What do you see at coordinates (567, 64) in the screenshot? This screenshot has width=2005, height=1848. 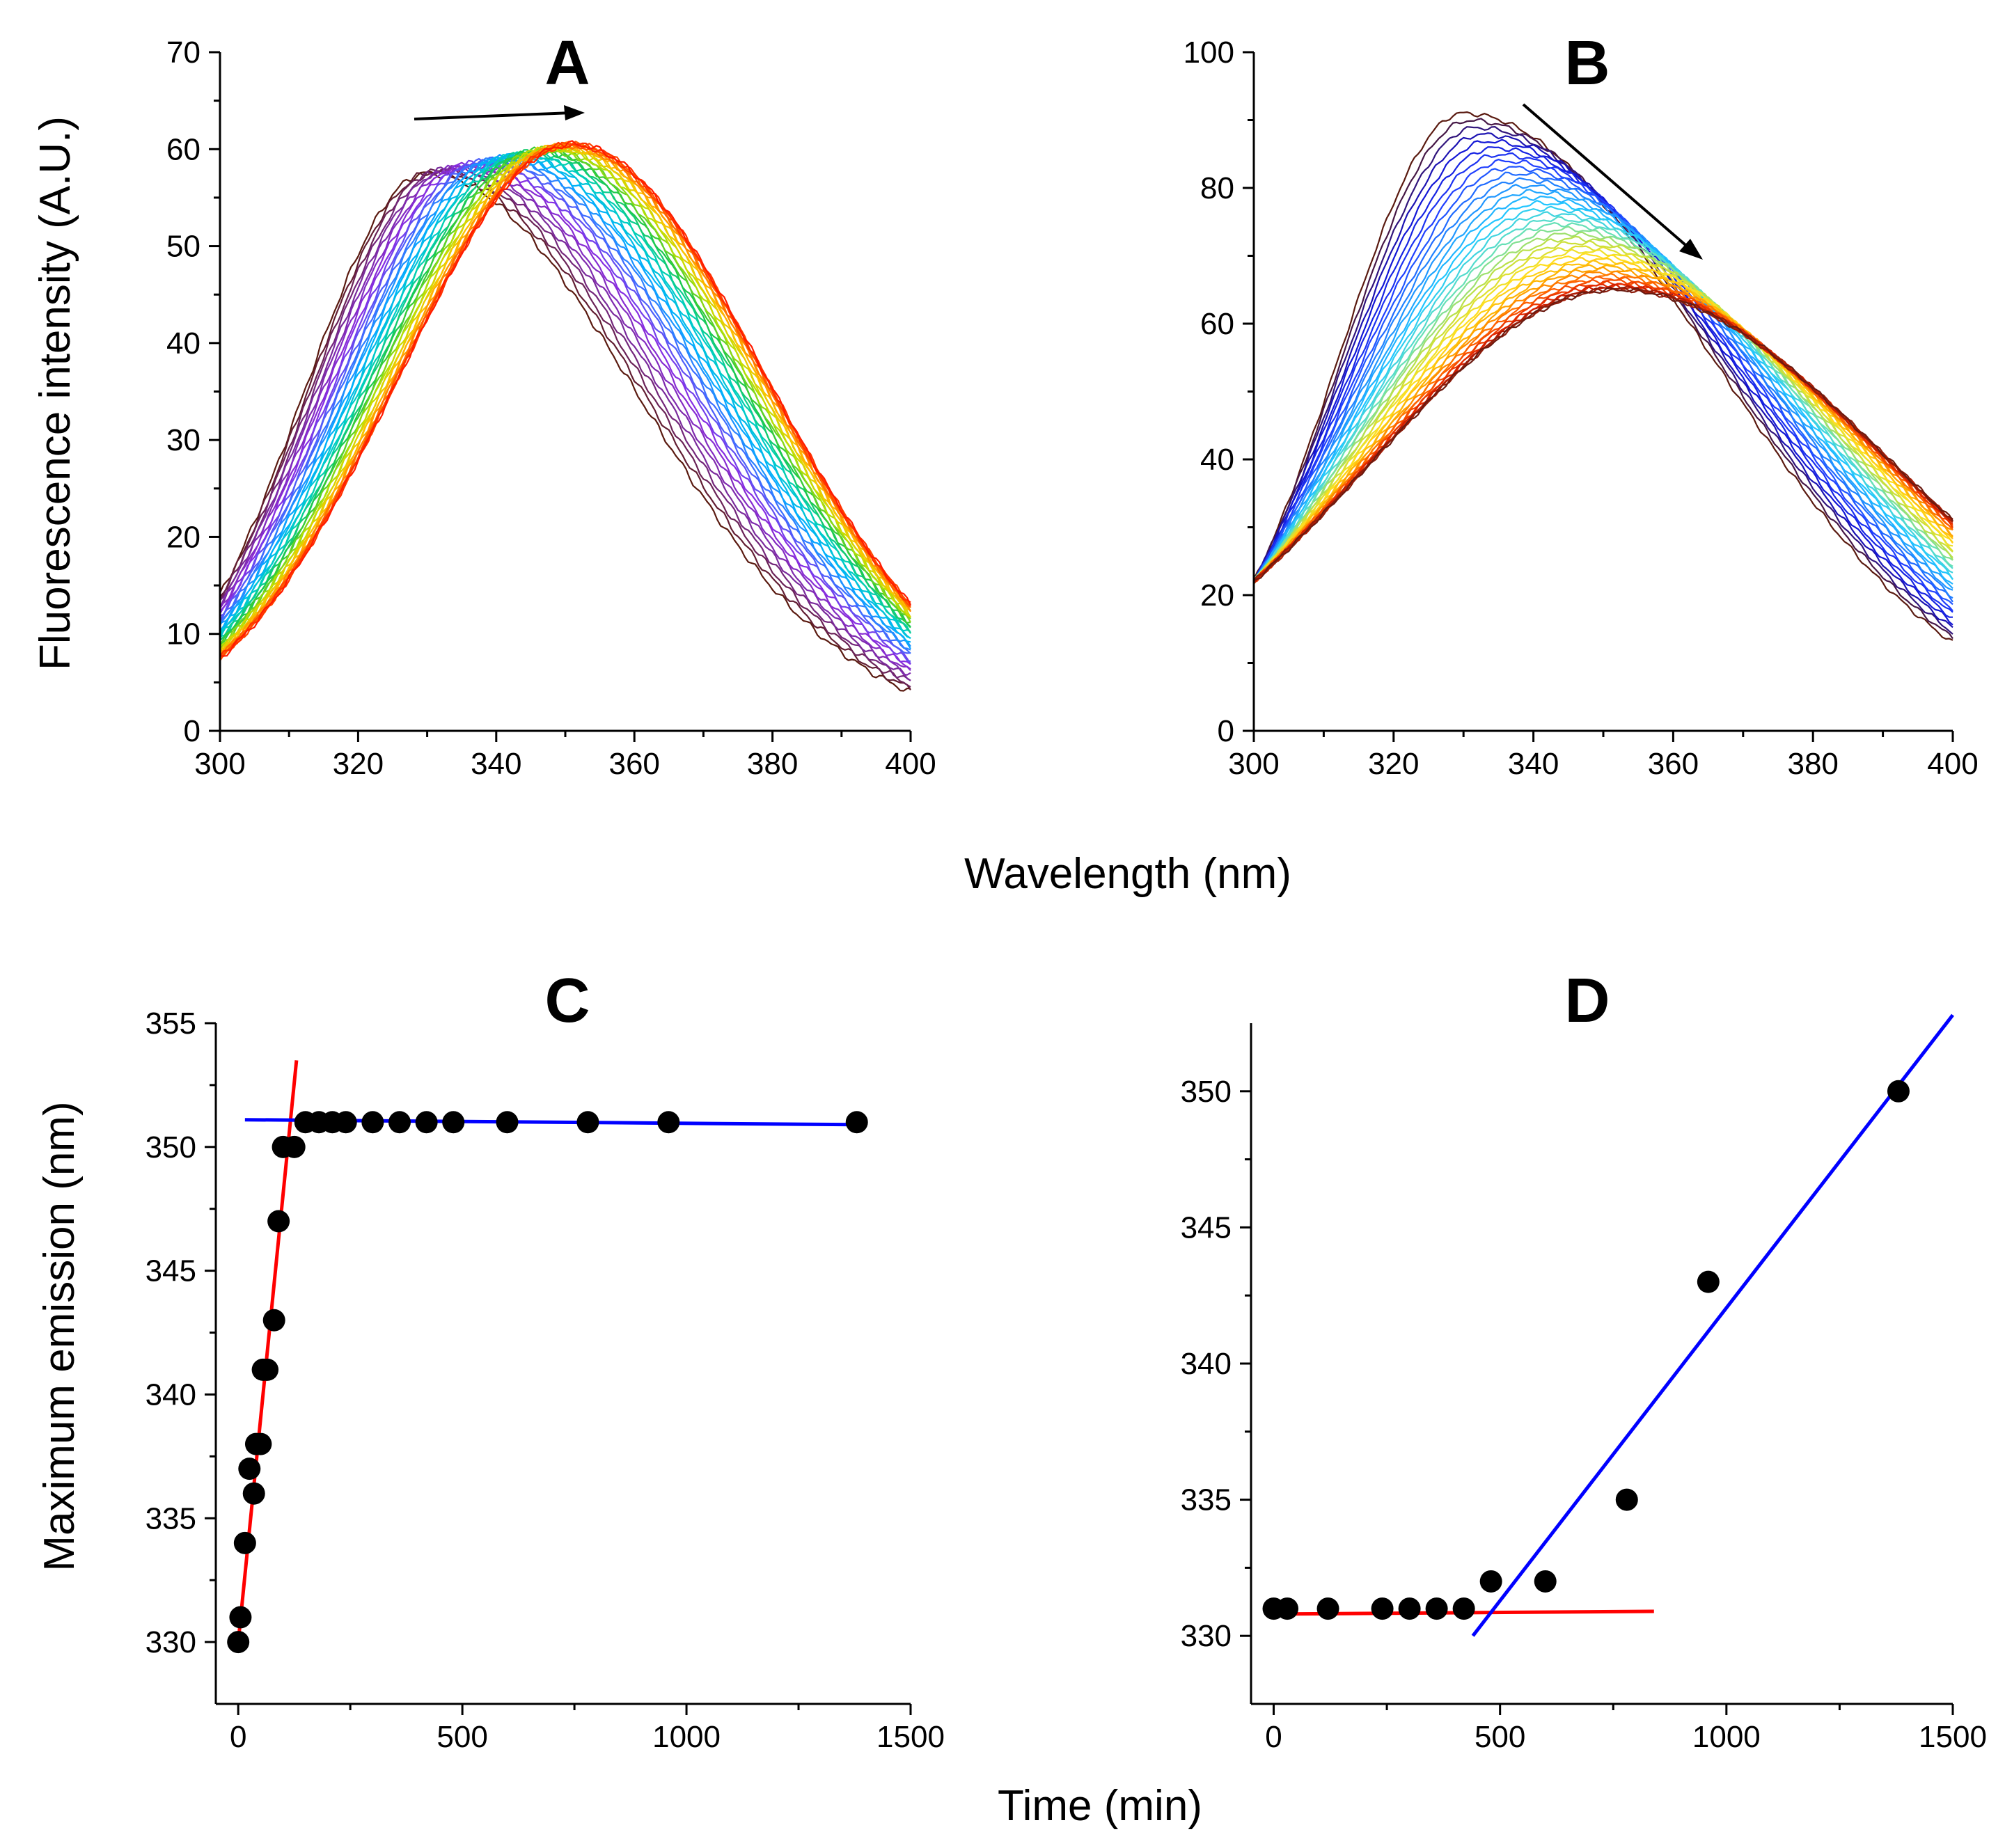 I see `panel-a-title: A` at bounding box center [567, 64].